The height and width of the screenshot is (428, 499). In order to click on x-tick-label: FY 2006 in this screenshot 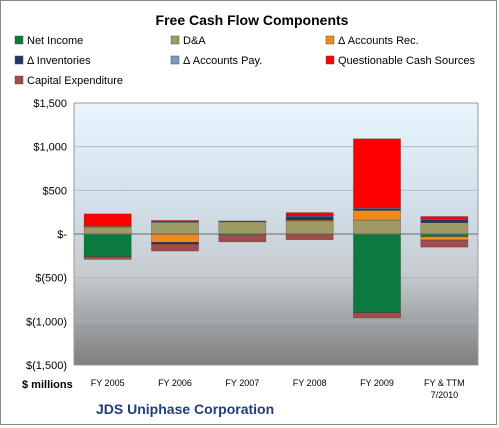, I will do `click(175, 383)`.